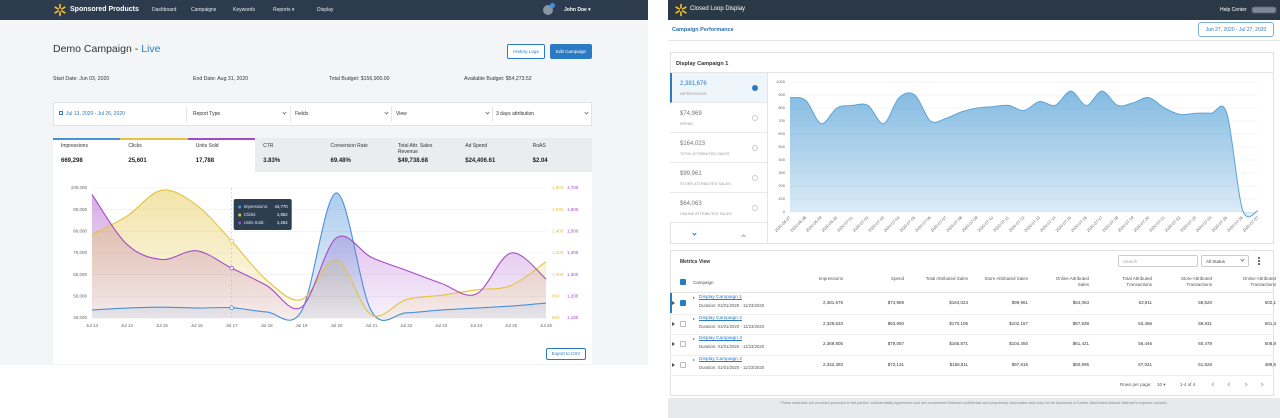 The height and width of the screenshot is (418, 1280). What do you see at coordinates (573, 231) in the screenshot?
I see `y-tick-label: 1,500` at bounding box center [573, 231].